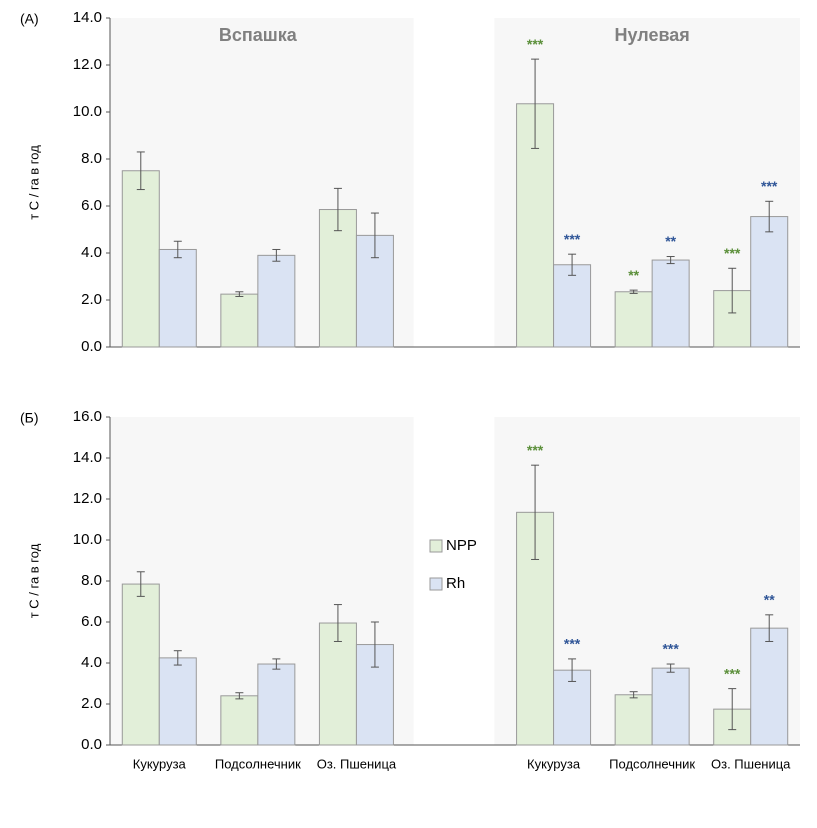 This screenshot has width=817, height=828. Describe the element at coordinates (87, 416) in the screenshot. I see `y-tick-label: 16.0` at that location.